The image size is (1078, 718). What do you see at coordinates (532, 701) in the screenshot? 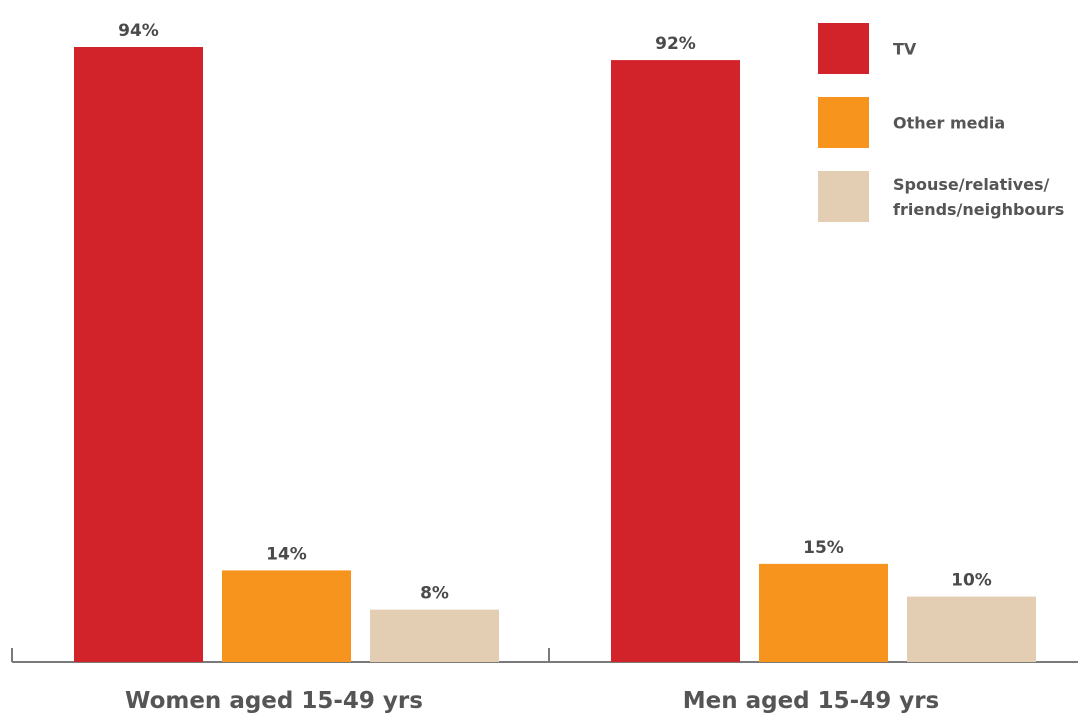
I see `category-labels: Women aged 15-49 yrs Men aged 15-49 yrs` at bounding box center [532, 701].